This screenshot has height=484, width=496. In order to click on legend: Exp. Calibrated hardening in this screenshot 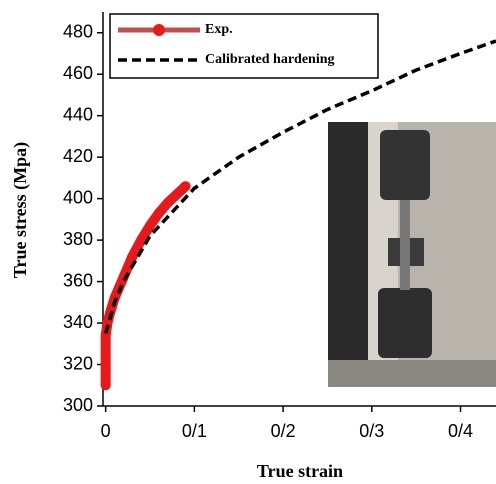, I will do `click(244, 46)`.